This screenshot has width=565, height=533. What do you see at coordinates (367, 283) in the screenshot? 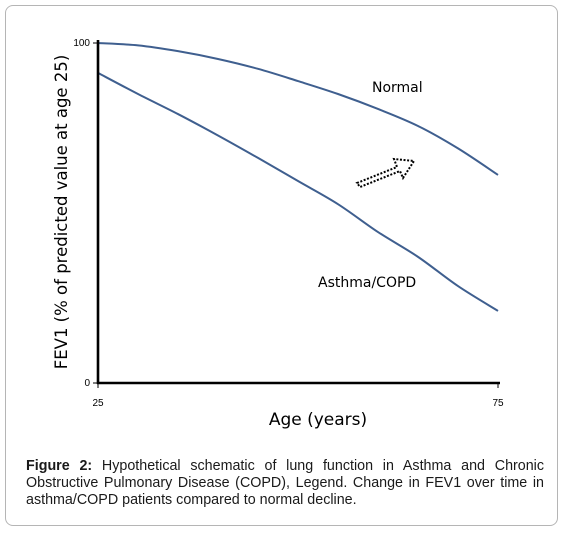
I see `series-label-asthma-copd: Asthma/COPD` at bounding box center [367, 283].